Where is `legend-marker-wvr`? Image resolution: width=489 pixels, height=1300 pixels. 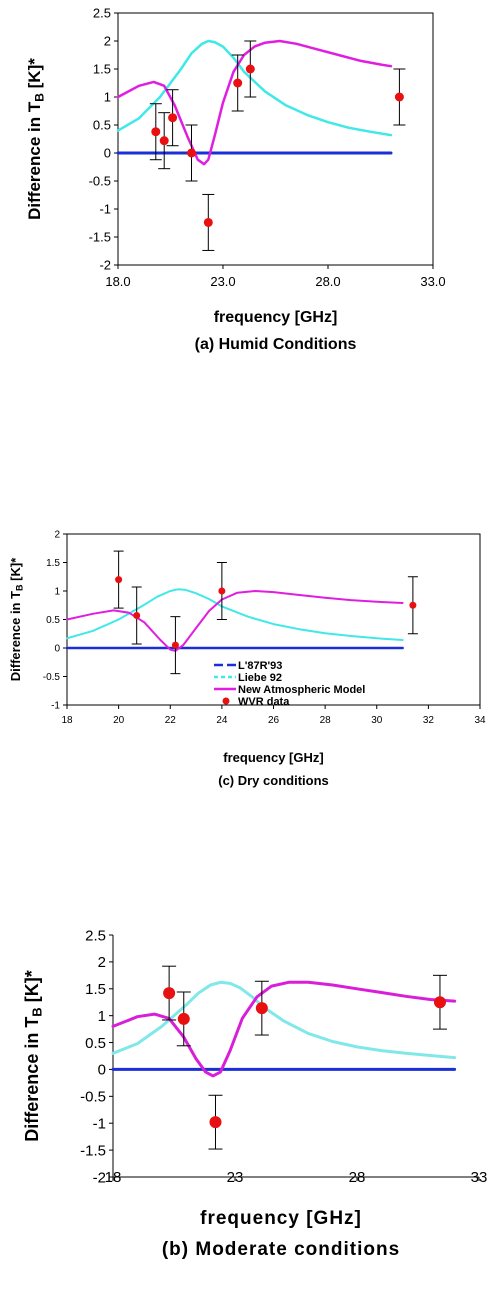
legend-marker-wvr is located at coordinates (226, 701).